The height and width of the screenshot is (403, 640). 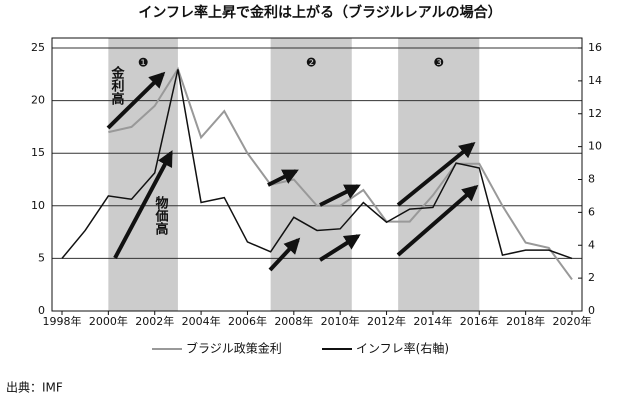 I want to click on x-tick-label: 2014年, so click(x=432, y=321).